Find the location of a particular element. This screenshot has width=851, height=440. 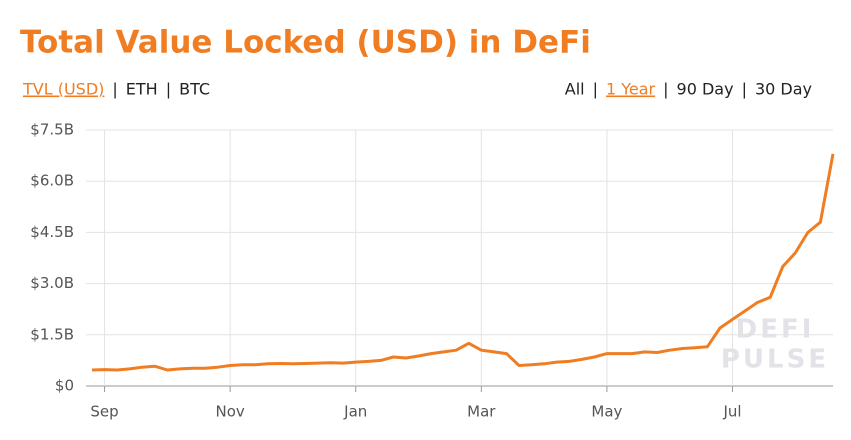

tab: TVL (USD) is located at coordinates (63, 89).